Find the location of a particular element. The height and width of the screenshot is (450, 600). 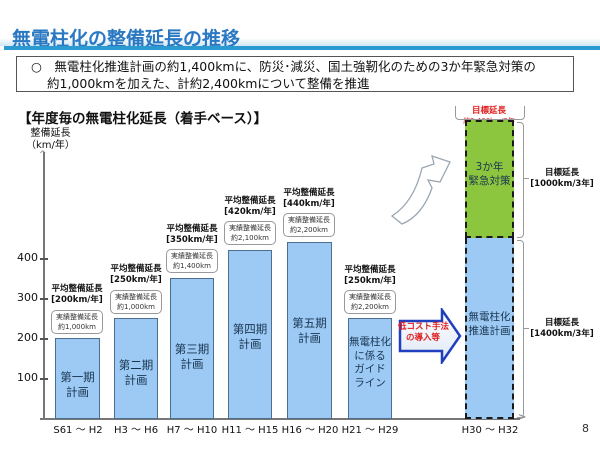

y-axis-label: 整備延長 （km/年） is located at coordinates (50, 140).